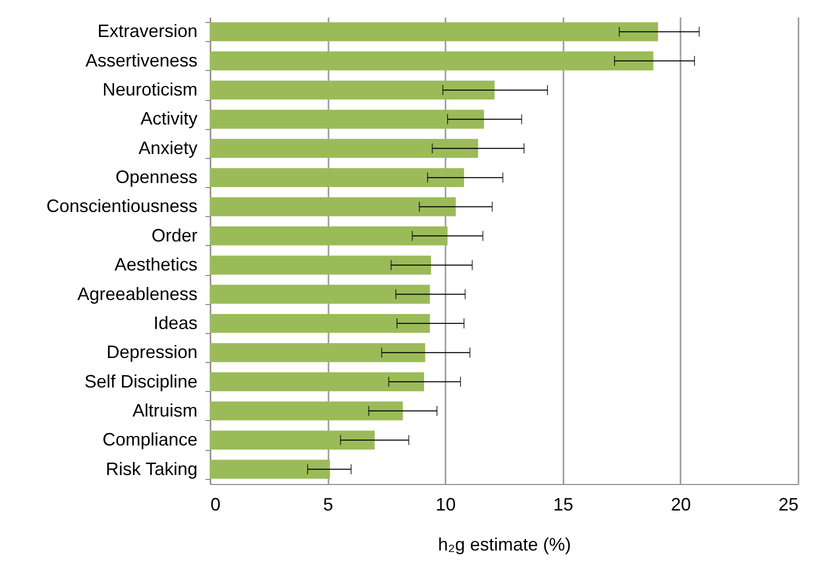 This screenshot has width=816, height=573. What do you see at coordinates (168, 148) in the screenshot?
I see `y-tick-label: Anxiety` at bounding box center [168, 148].